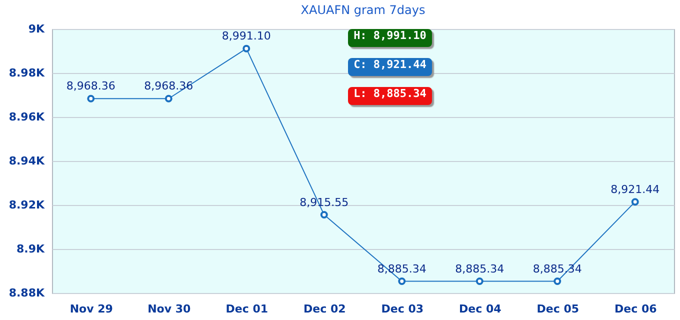 The height and width of the screenshot is (320, 680). What do you see at coordinates (636, 309) in the screenshot?
I see `x-tick-label: Dec 06` at bounding box center [636, 309].